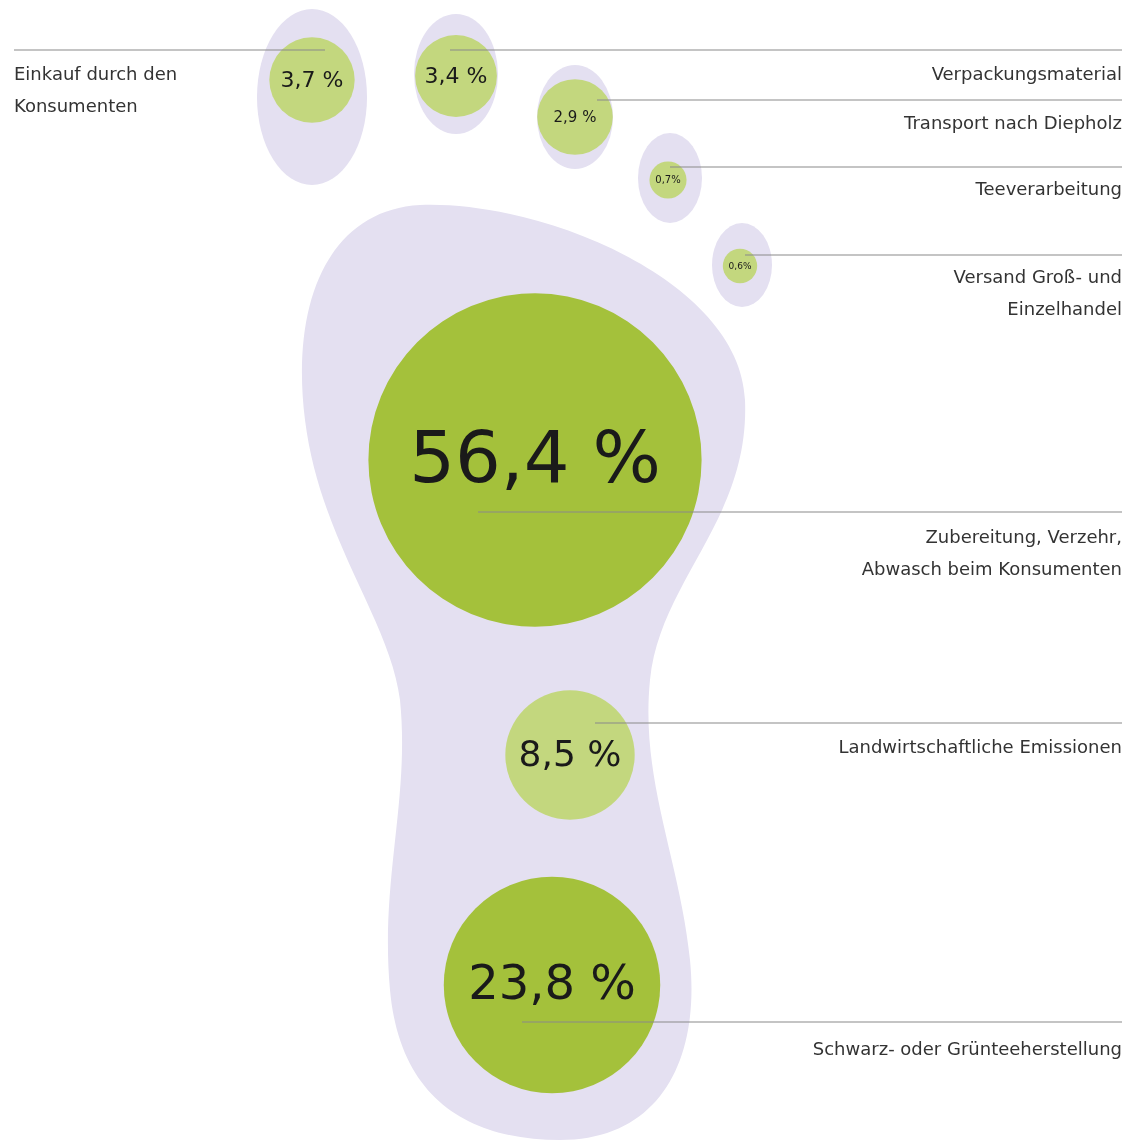 The height and width of the screenshot is (1142, 1129). I want to click on data-label: 3,4 %, so click(456, 75).